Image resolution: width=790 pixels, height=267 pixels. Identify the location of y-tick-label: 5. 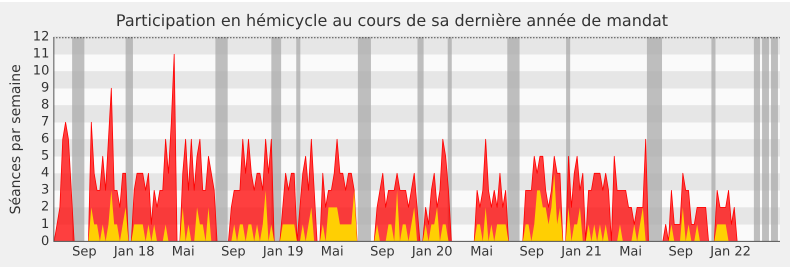
(45, 156).